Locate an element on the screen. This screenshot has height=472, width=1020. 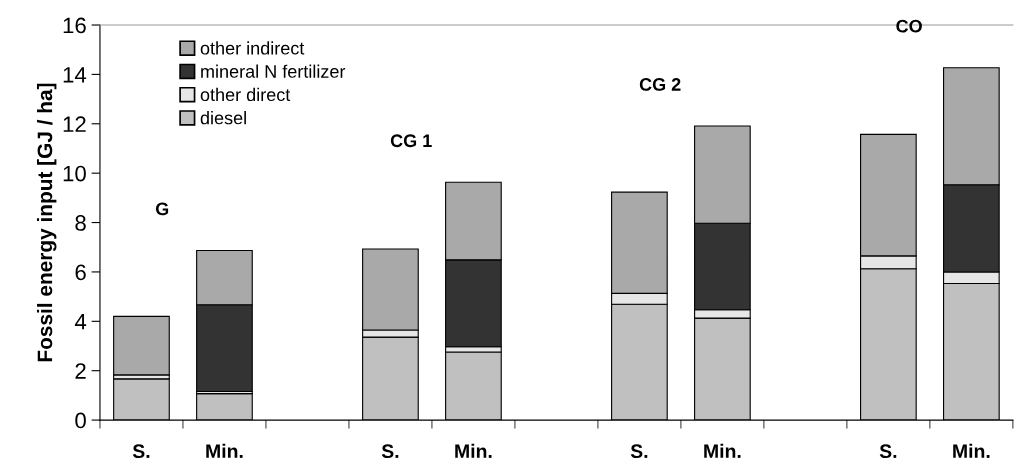
annotation: CG 1 is located at coordinates (411, 141).